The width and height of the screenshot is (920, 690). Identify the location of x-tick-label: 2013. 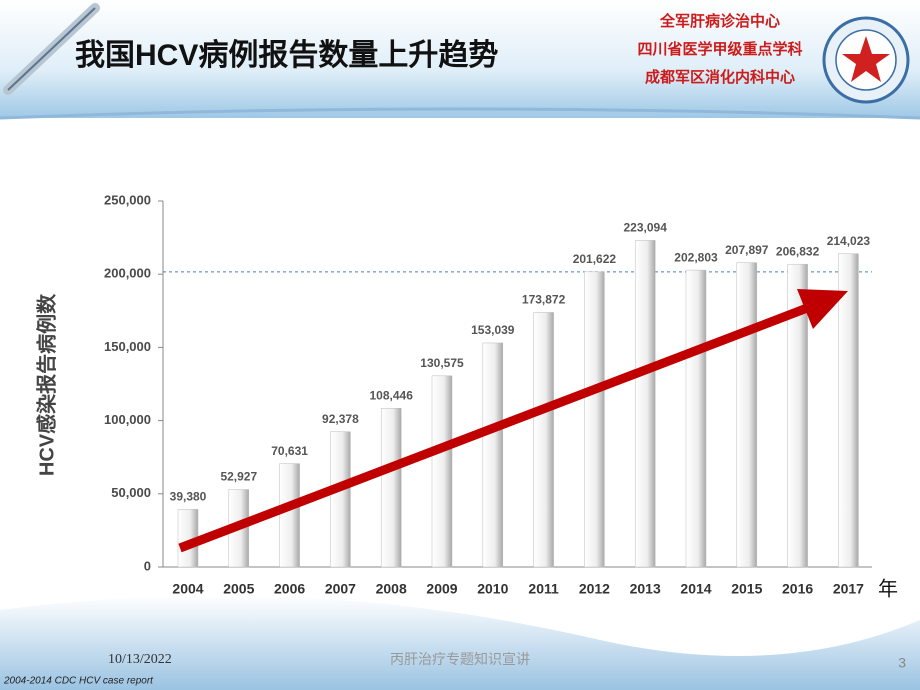
(645, 589).